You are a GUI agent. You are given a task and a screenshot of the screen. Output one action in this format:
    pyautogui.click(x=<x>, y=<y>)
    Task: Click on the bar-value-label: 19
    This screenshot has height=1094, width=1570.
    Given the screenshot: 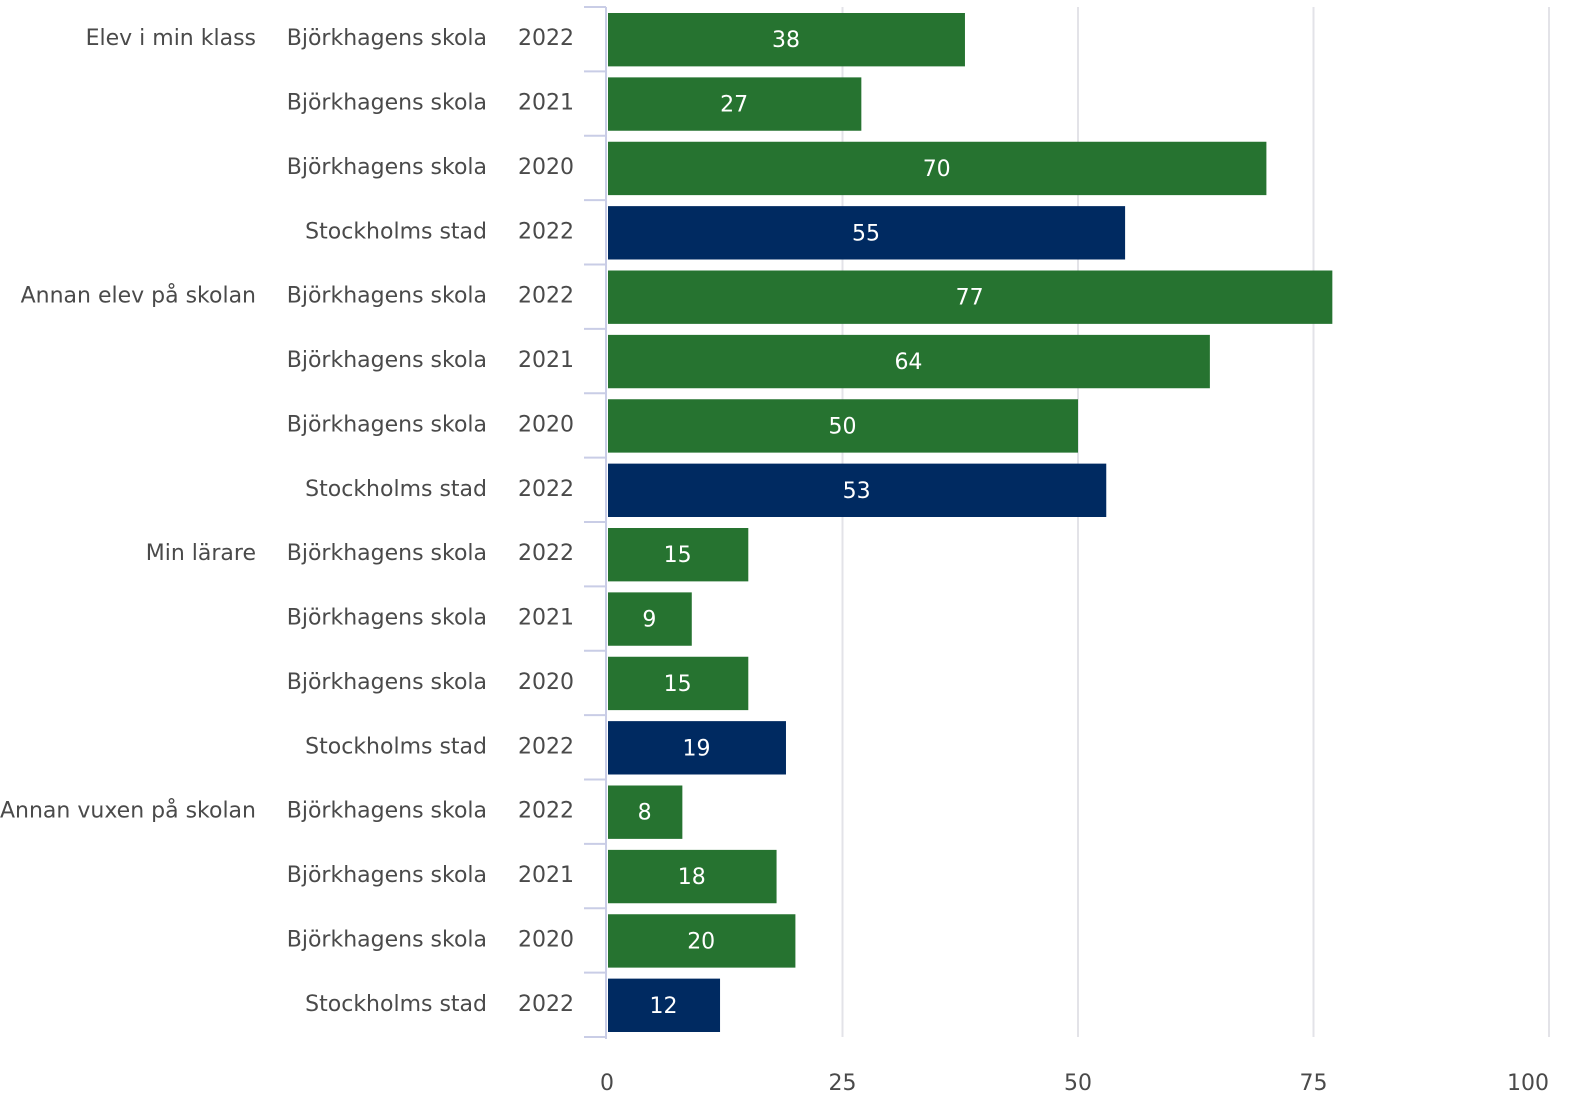 What is the action you would take?
    pyautogui.click(x=696, y=748)
    